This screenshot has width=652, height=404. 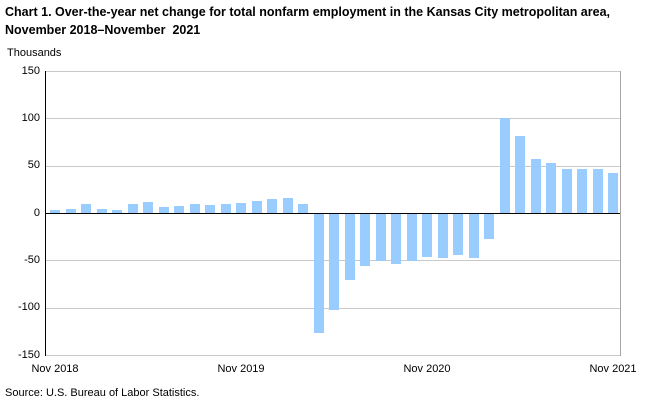 What do you see at coordinates (102, 393) in the screenshot?
I see `source-note: Source: U.S. Bureau of Labor Statistics.` at bounding box center [102, 393].